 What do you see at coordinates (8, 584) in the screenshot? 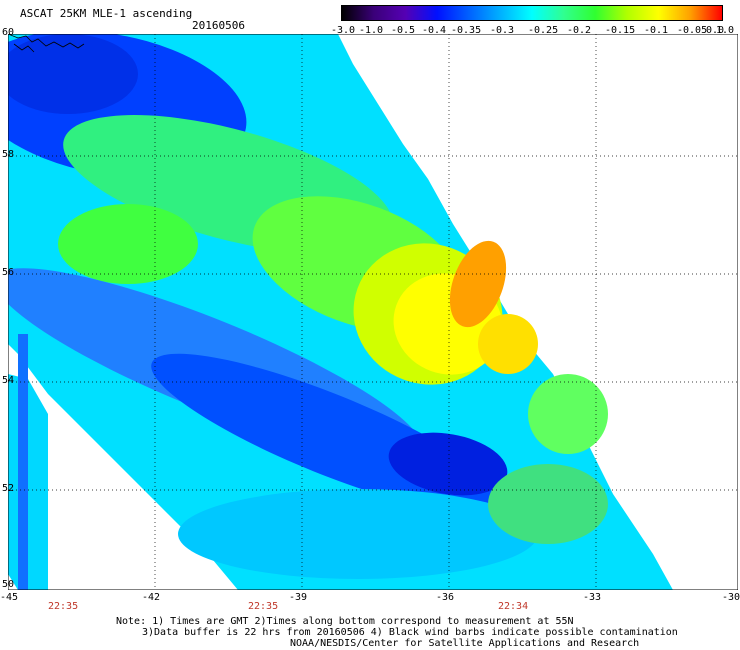
I see `lat-label: 50` at bounding box center [8, 584].